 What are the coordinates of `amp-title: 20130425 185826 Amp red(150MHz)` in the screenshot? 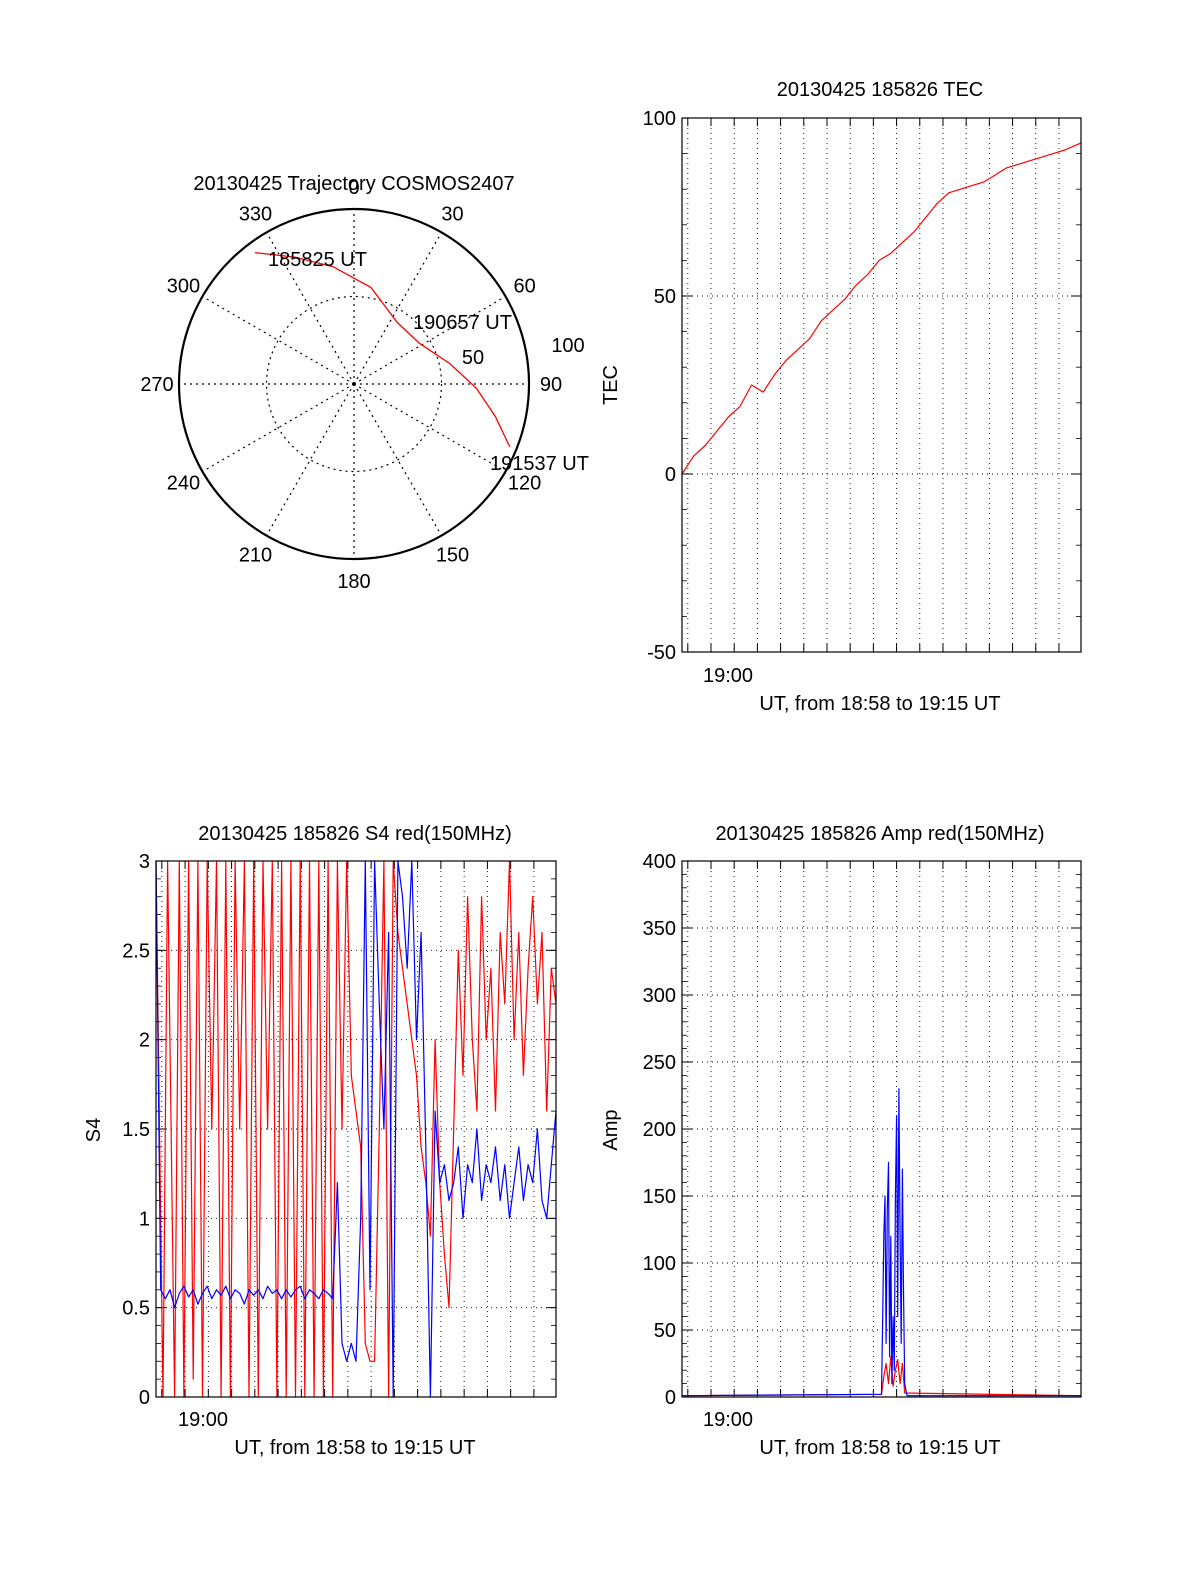 It's located at (879, 834).